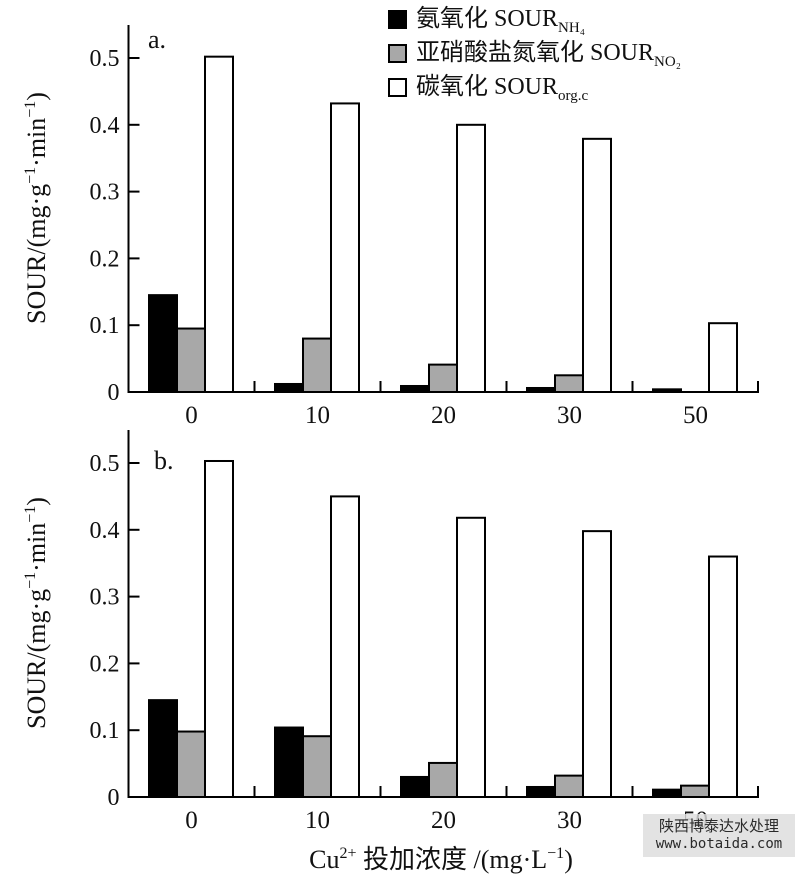 This screenshot has width=800, height=882. Describe the element at coordinates (397, 19) in the screenshot. I see `legend-swatch-nh4-icon` at that location.